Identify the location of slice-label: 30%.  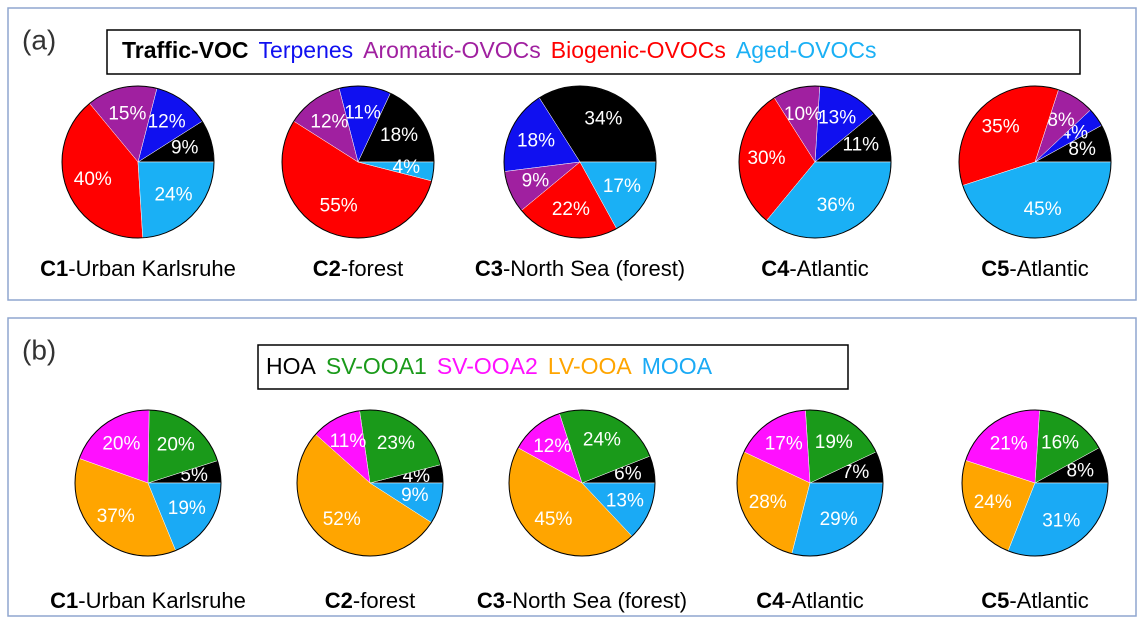
(766, 158).